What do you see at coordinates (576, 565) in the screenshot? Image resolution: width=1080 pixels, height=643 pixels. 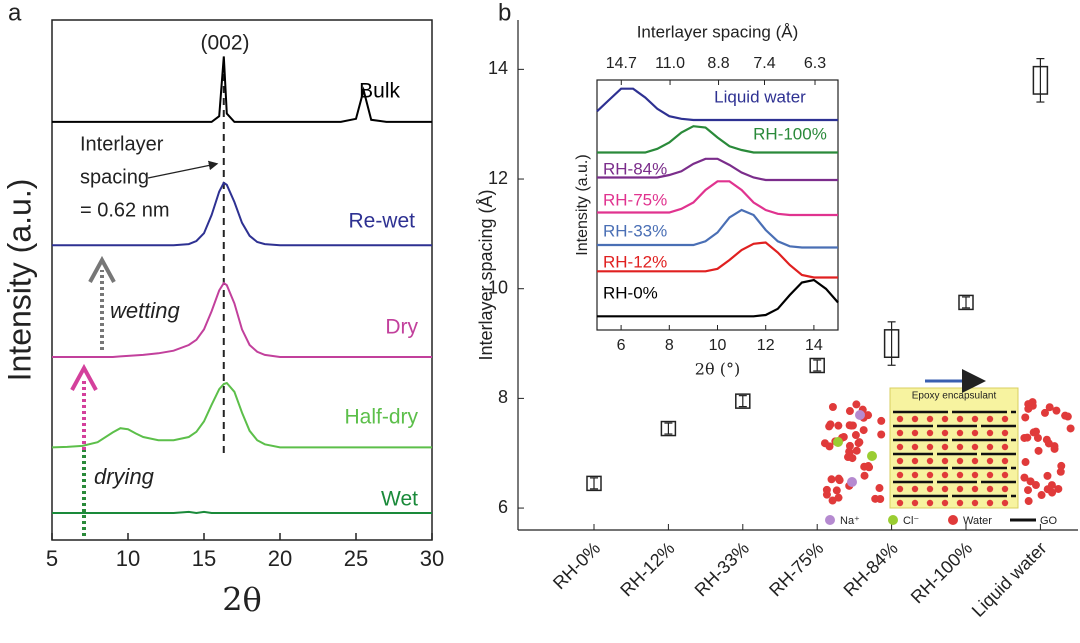 I see `x-tick-label: RH-0%` at bounding box center [576, 565].